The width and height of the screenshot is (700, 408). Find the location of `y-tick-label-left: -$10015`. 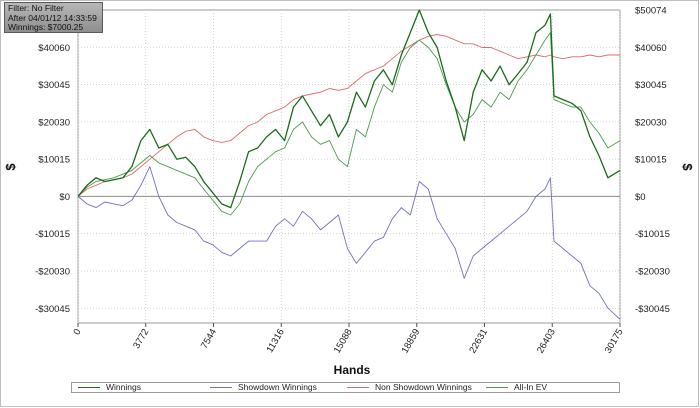

y-tick-label-left: -$10015 is located at coordinates (52, 234).